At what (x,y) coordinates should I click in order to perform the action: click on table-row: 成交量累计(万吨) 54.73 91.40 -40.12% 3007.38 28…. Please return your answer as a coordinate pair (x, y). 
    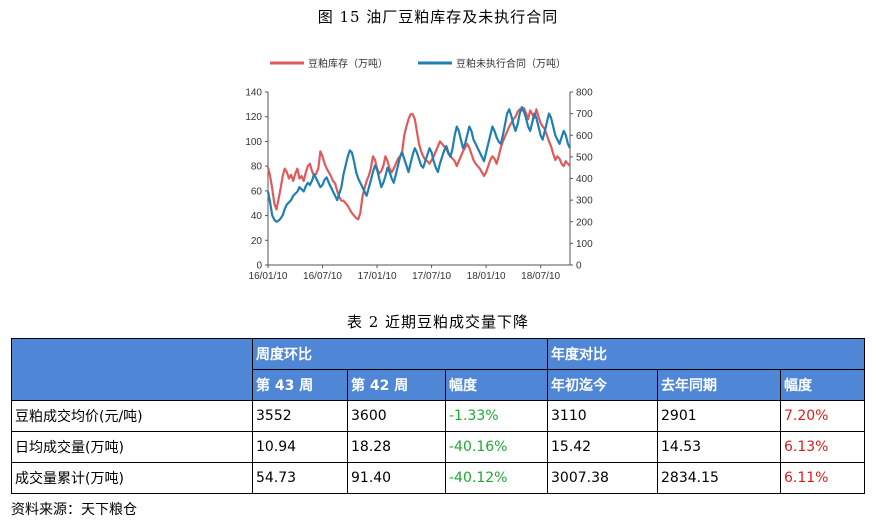
    Looking at the image, I should click on (438, 478).